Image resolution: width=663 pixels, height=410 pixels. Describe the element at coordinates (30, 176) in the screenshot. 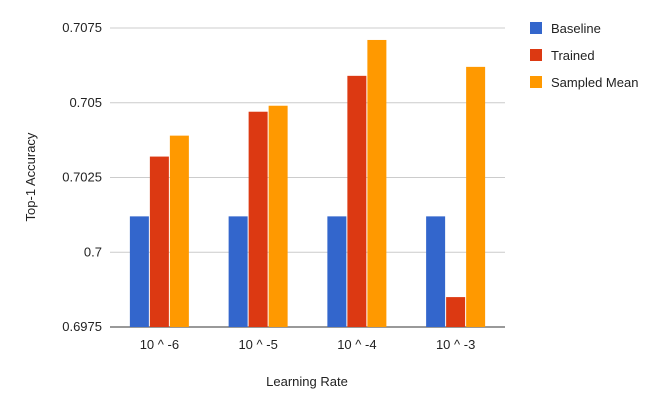

I see `y-axis-title: Top-1 Accuracy` at that location.